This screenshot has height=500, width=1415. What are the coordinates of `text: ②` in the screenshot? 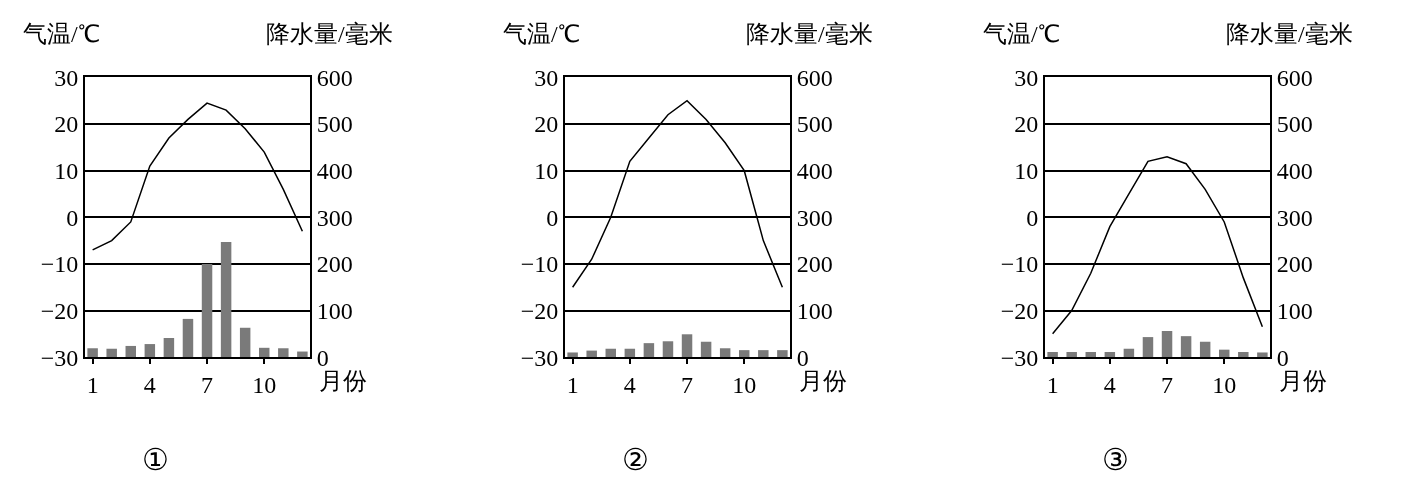 It's located at (635, 459).